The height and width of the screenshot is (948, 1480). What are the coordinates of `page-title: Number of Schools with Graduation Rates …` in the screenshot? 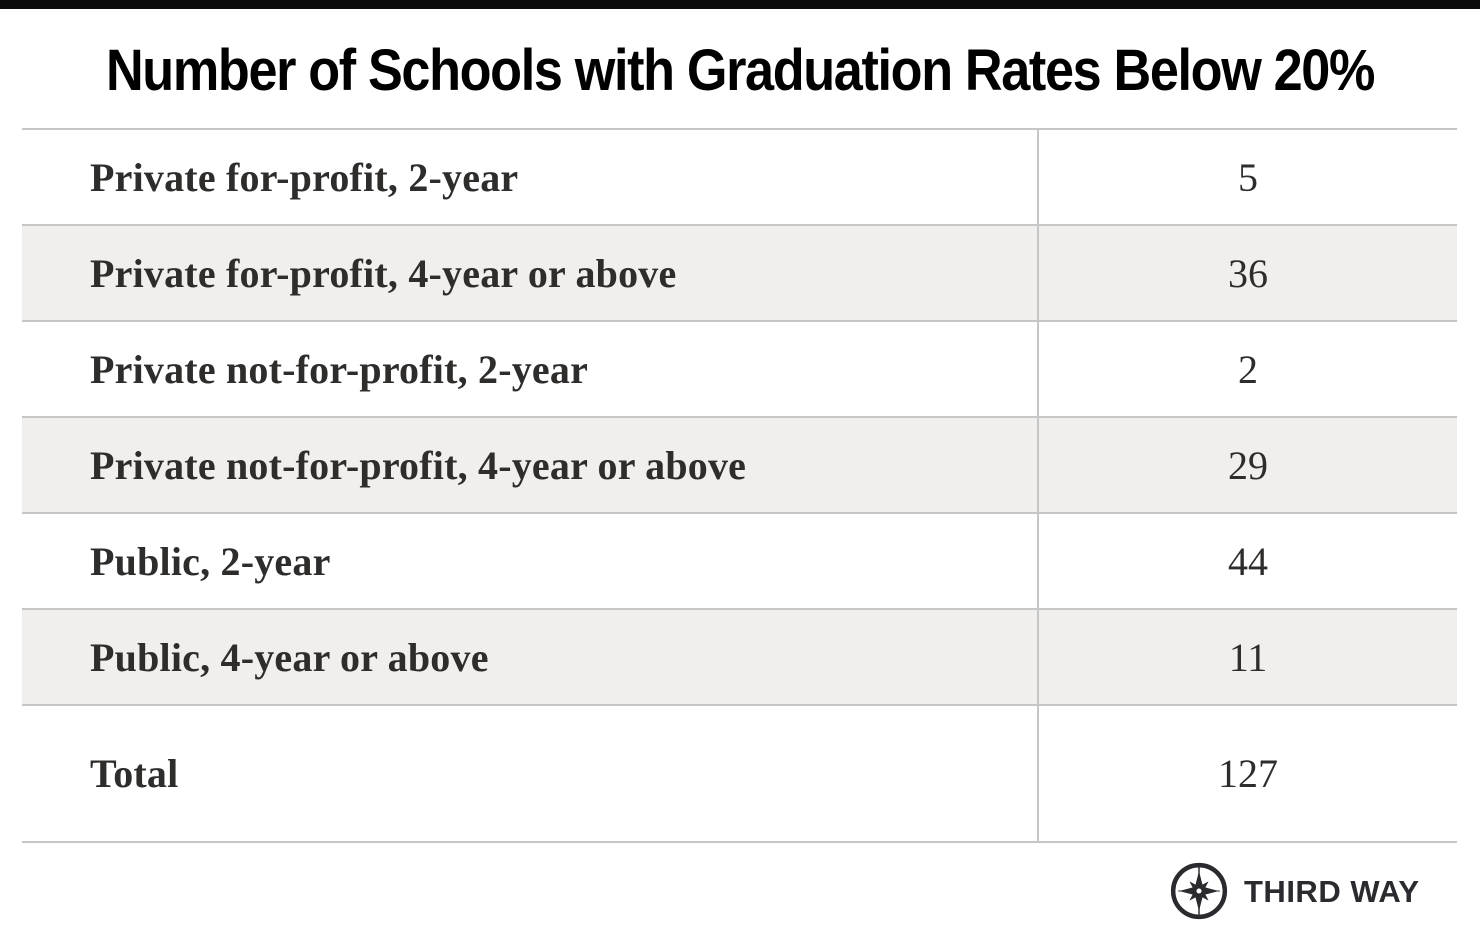 It's located at (740, 70).